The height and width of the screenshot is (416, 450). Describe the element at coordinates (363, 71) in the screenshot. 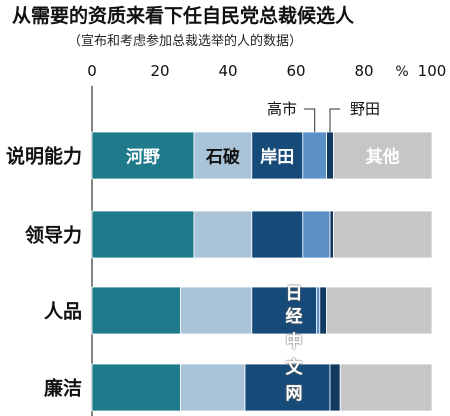

I see `x-tick-label: 80` at that location.